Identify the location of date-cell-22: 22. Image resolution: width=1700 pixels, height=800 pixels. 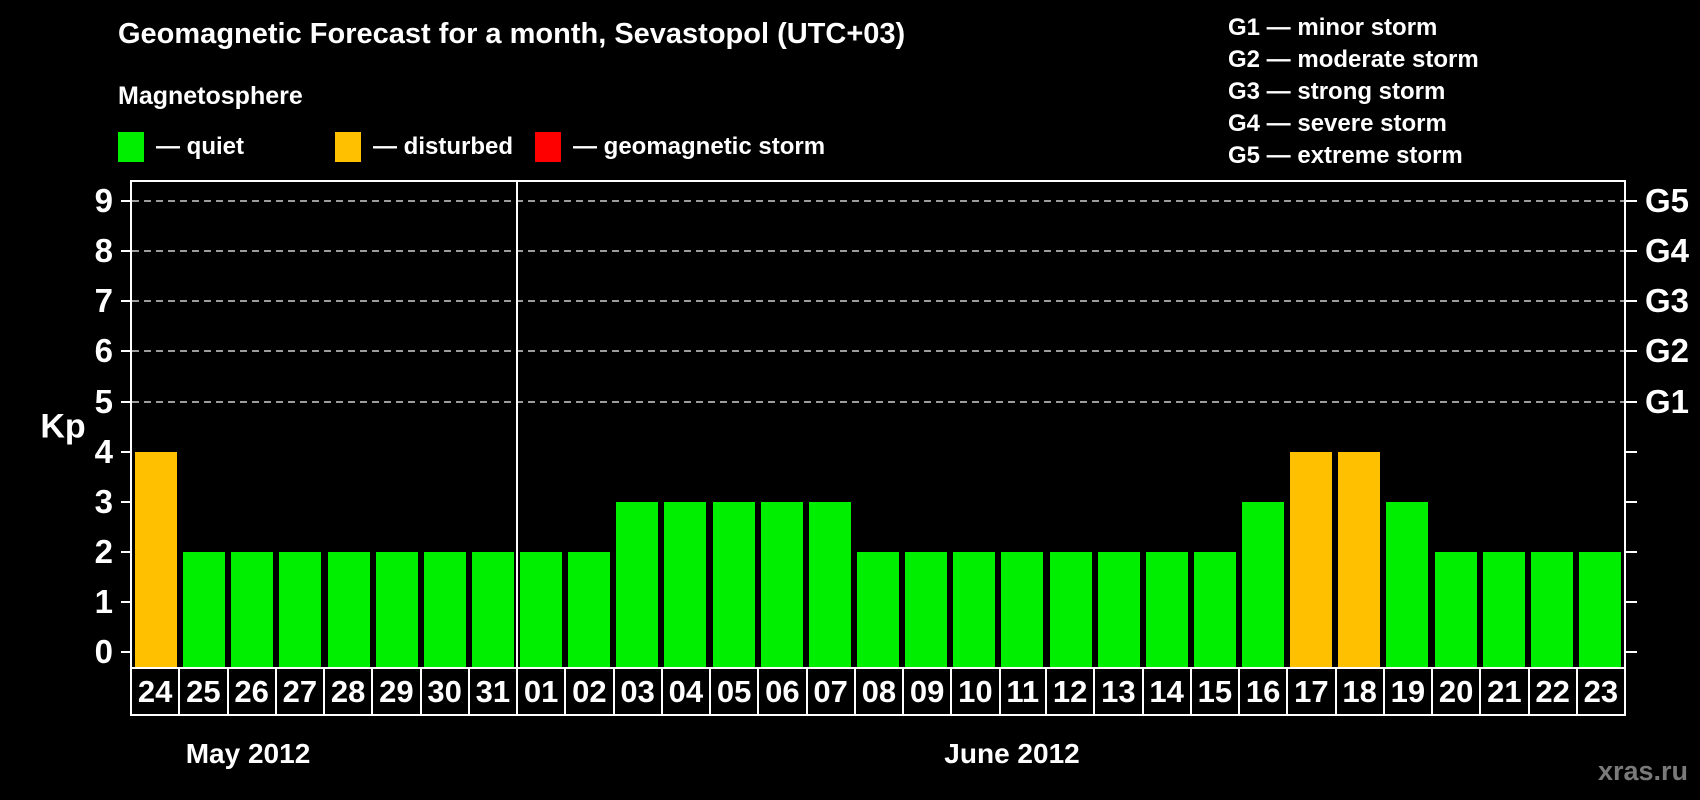
(1552, 691).